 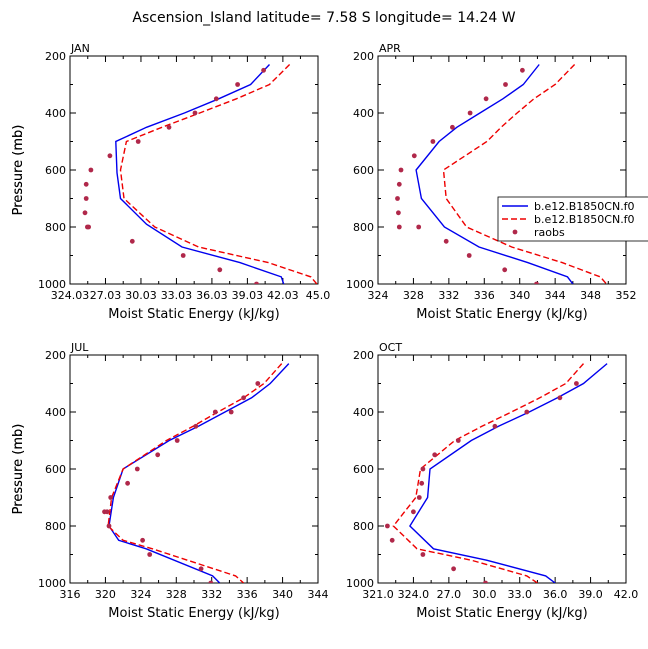 What do you see at coordinates (390, 48) in the screenshot?
I see `panel-title: APR` at bounding box center [390, 48].